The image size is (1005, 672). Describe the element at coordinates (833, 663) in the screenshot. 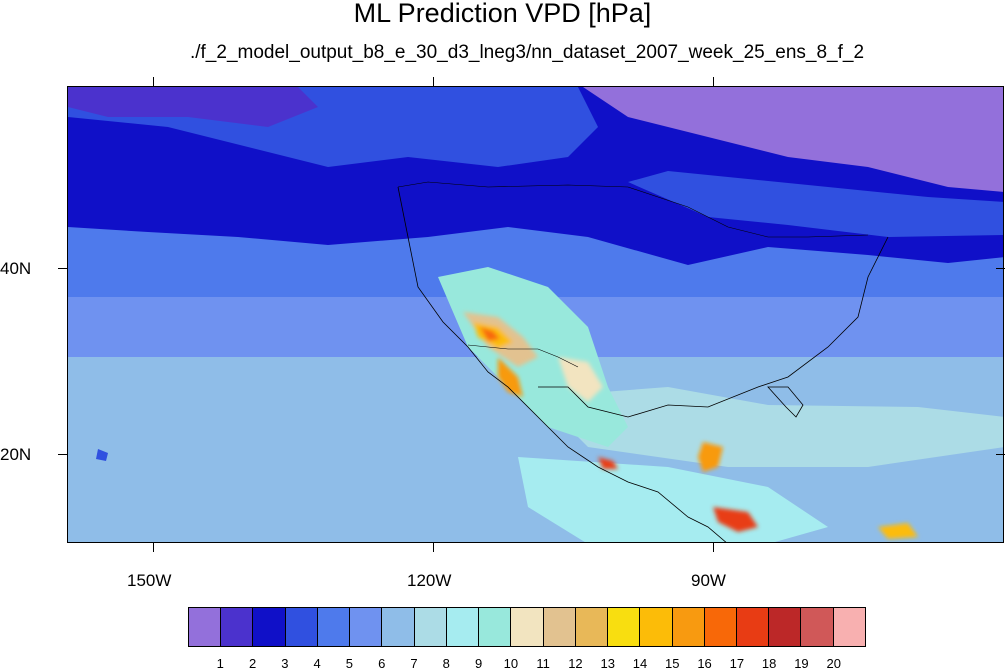

I see `colorbar-label: 20` at that location.